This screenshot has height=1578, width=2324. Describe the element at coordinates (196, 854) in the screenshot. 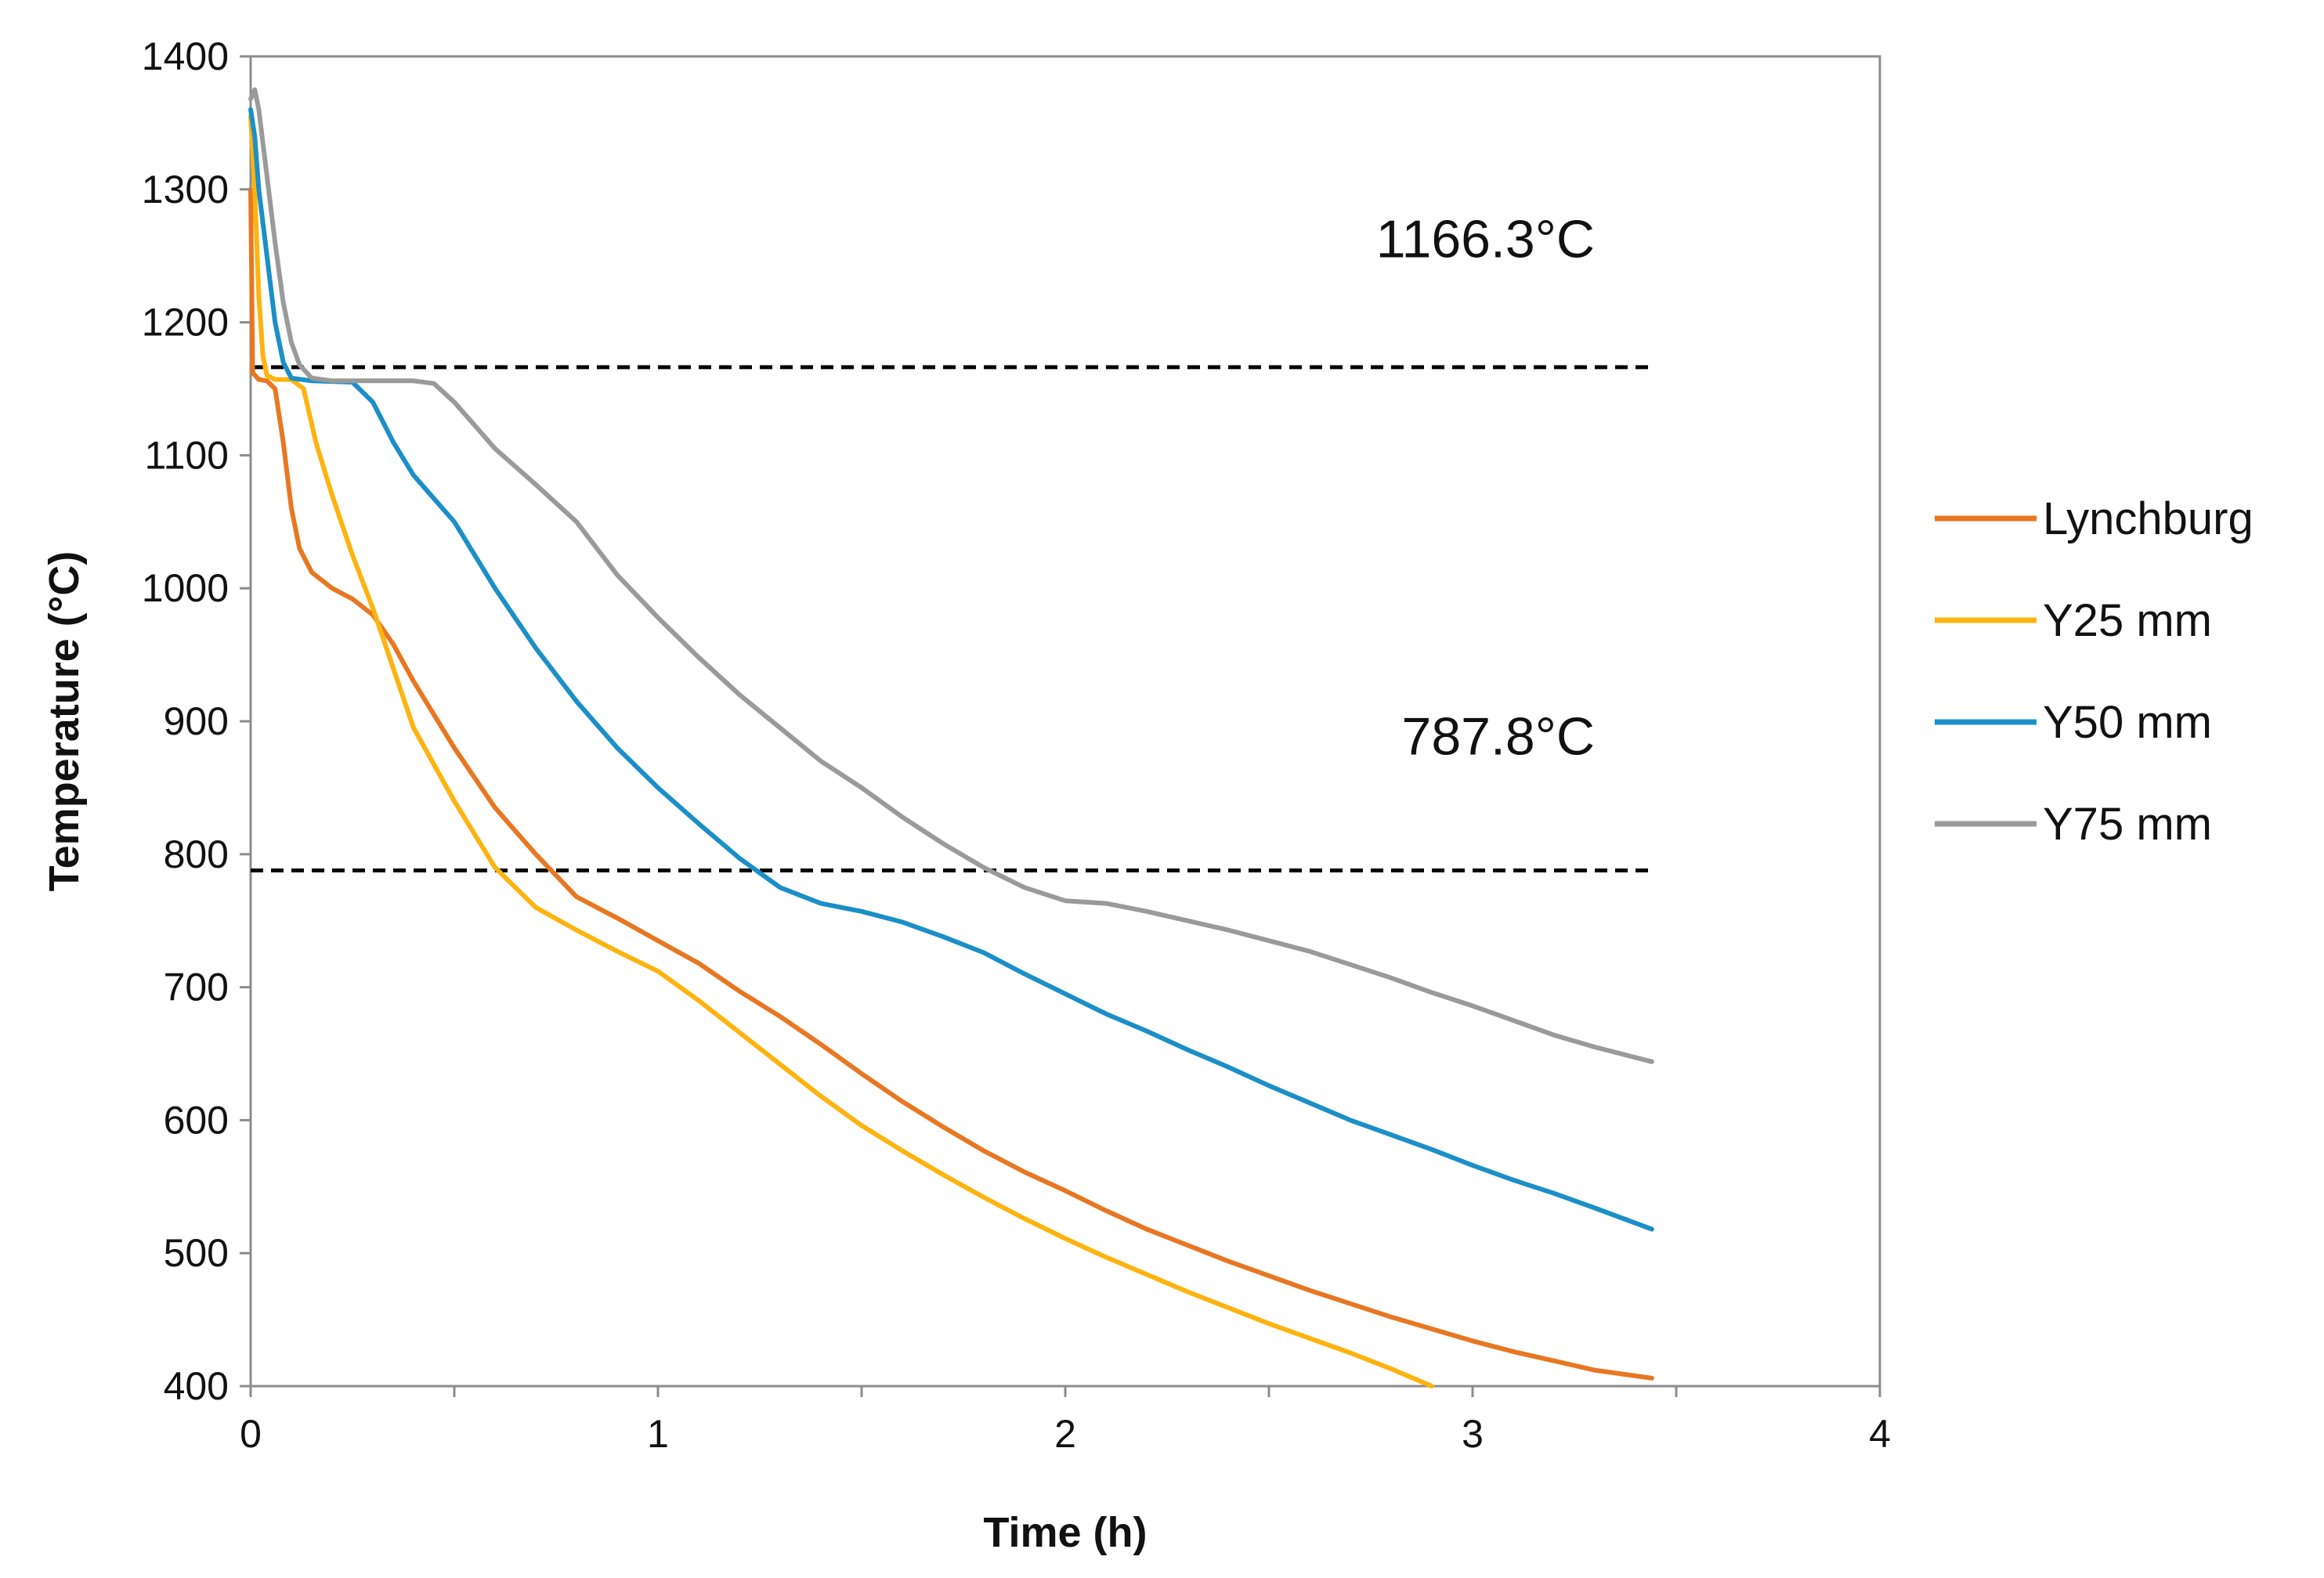

I see `y-tick-label: 800` at that location.